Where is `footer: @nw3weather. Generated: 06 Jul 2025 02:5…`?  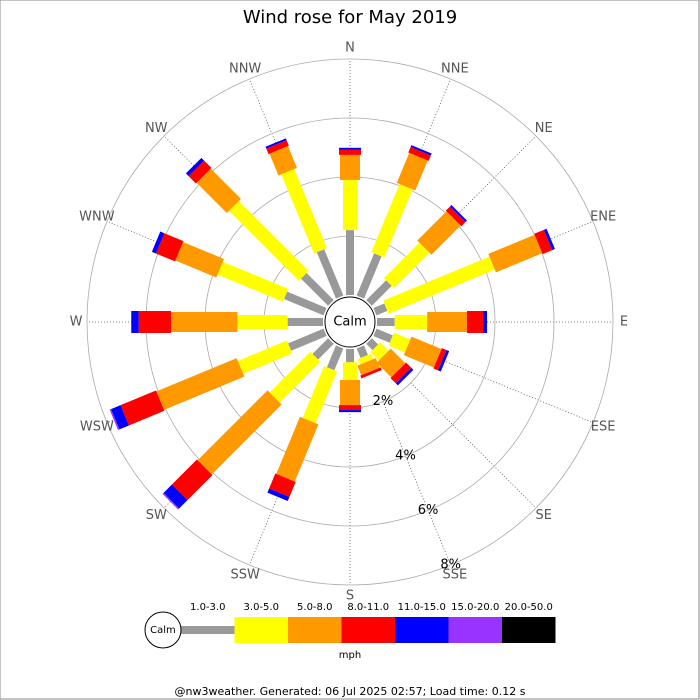
footer: @nw3weather. Generated: 06 Jul 2025 02:5… is located at coordinates (350, 691).